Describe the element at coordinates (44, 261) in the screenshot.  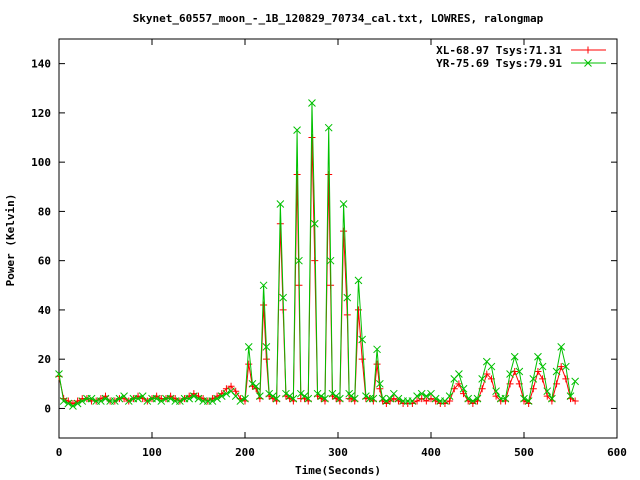
I see `y-tick-label-3: 60` at that location.